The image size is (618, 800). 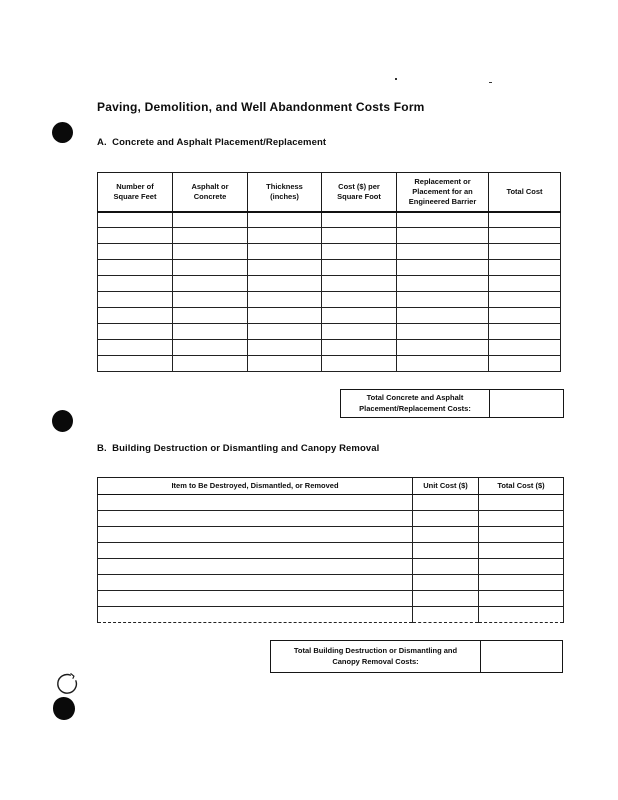 What do you see at coordinates (210, 192) in the screenshot?
I see `column-header: Asphalt or Concrete` at bounding box center [210, 192].